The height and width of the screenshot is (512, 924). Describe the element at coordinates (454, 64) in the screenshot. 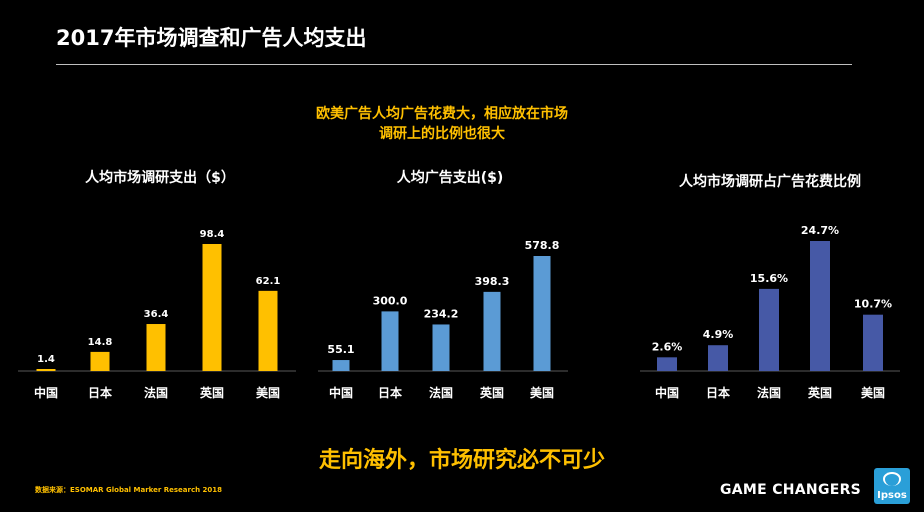

I see `title-divider` at that location.